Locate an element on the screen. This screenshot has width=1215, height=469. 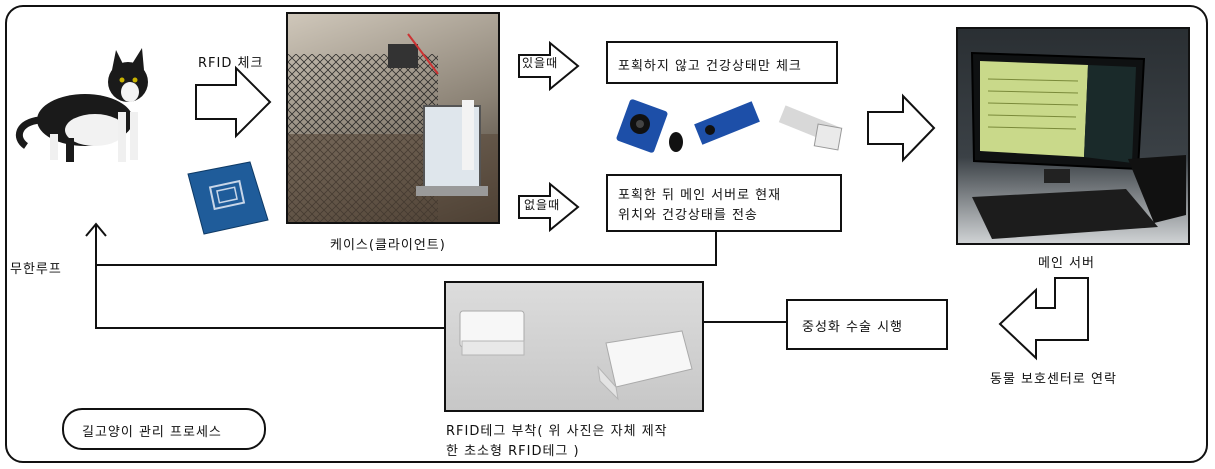
main-server-label: 메인 서버 is located at coordinates (1066, 263).